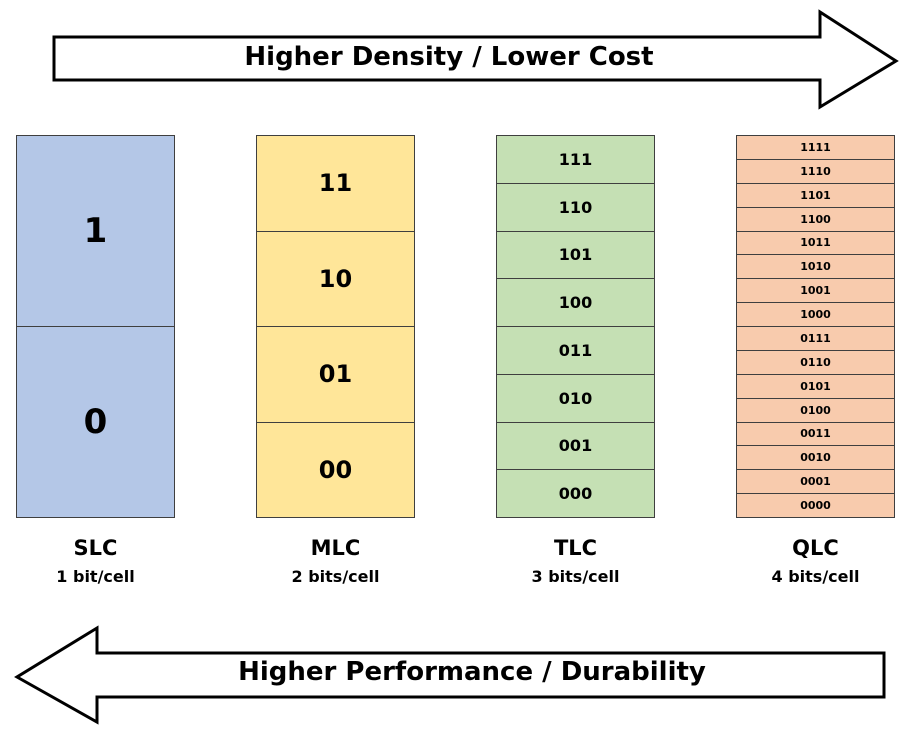  Describe the element at coordinates (815, 172) in the screenshot. I see `cell-level: 1110` at that location.